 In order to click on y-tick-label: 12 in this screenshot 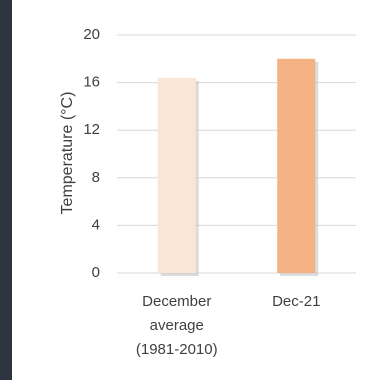, I will do `click(91, 129)`.